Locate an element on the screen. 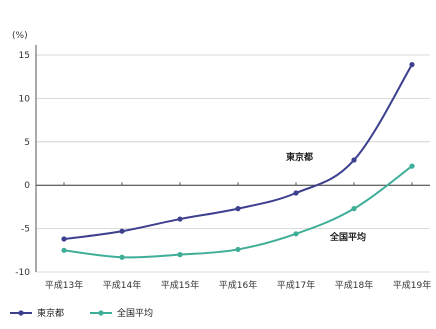 The image size is (436, 329). series-annotation: 東京都 is located at coordinates (299, 157).